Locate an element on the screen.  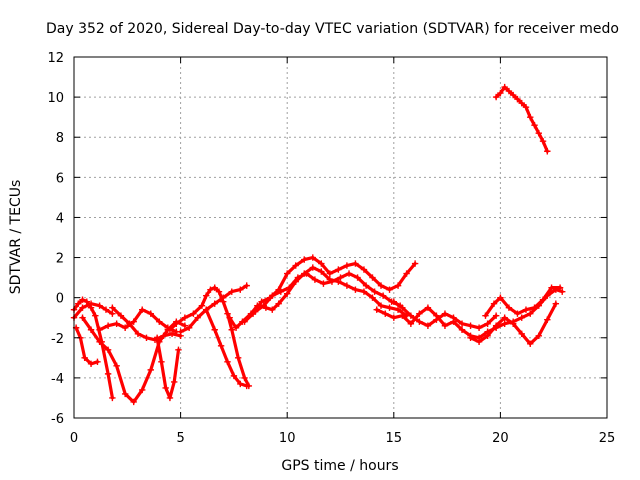
x-axis-label: GPS time / hours is located at coordinates (339, 466).